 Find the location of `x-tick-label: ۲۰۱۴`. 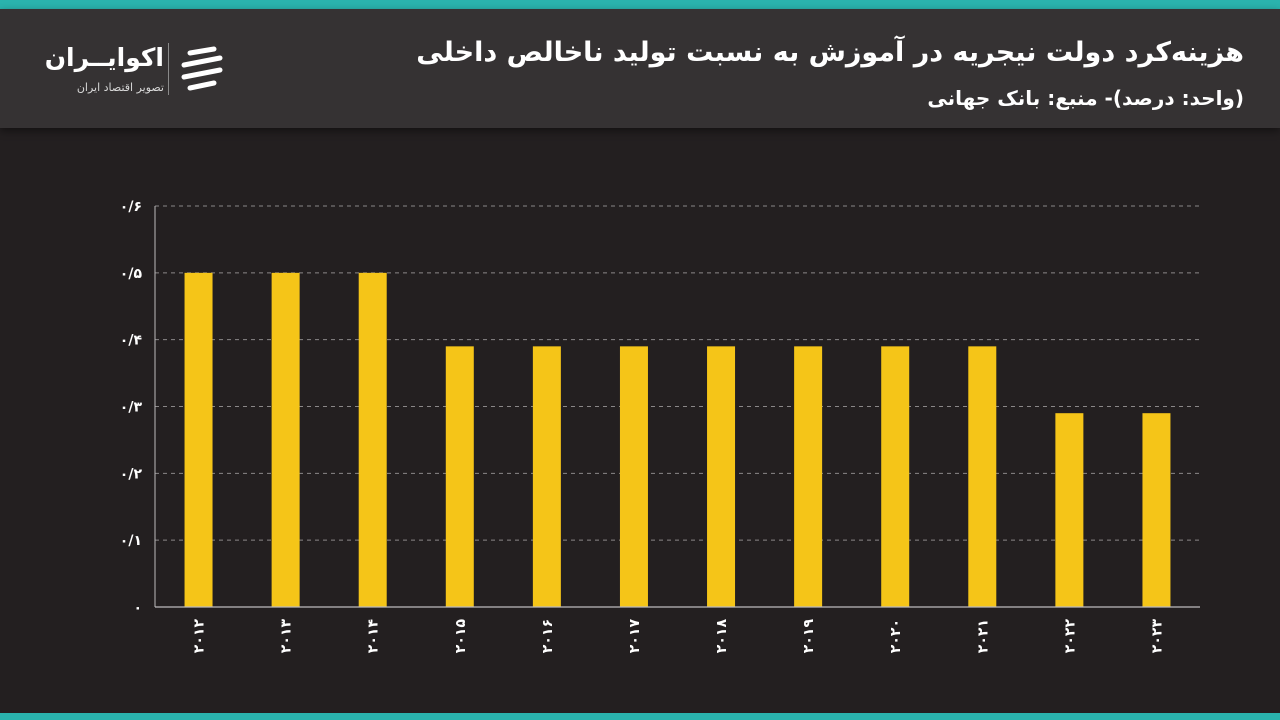

x-tick-label: ۲۰۱۴ is located at coordinates (374, 636).